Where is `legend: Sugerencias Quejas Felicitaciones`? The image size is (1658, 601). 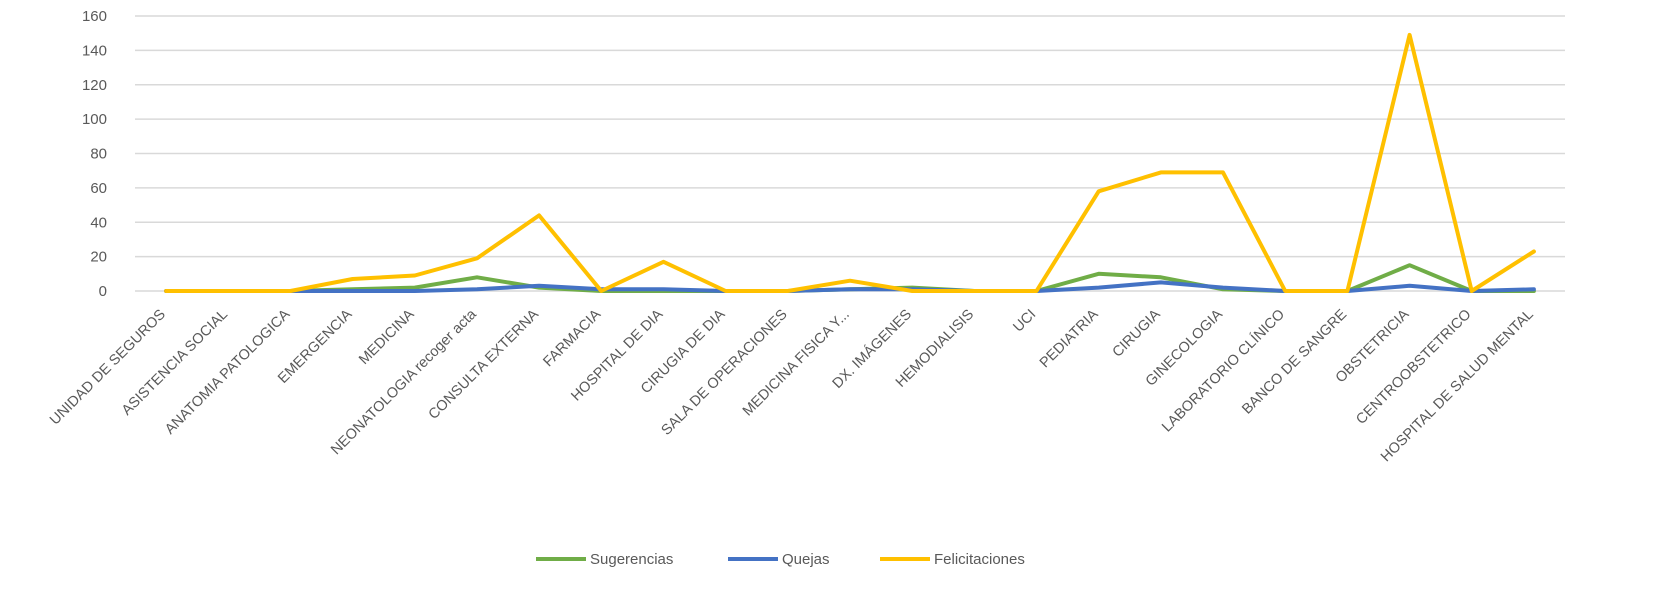 legend: Sugerencias Quejas Felicitaciones is located at coordinates (780, 559).